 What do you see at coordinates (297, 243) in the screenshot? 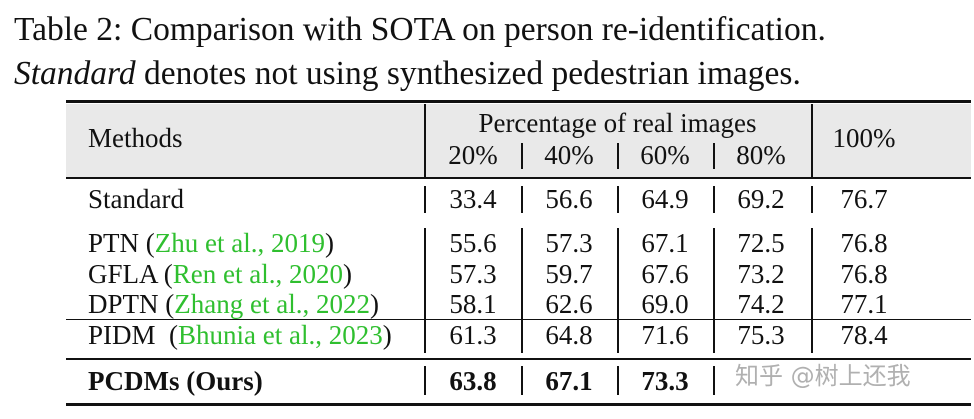
I see `citation-year-link: 2019` at bounding box center [297, 243].